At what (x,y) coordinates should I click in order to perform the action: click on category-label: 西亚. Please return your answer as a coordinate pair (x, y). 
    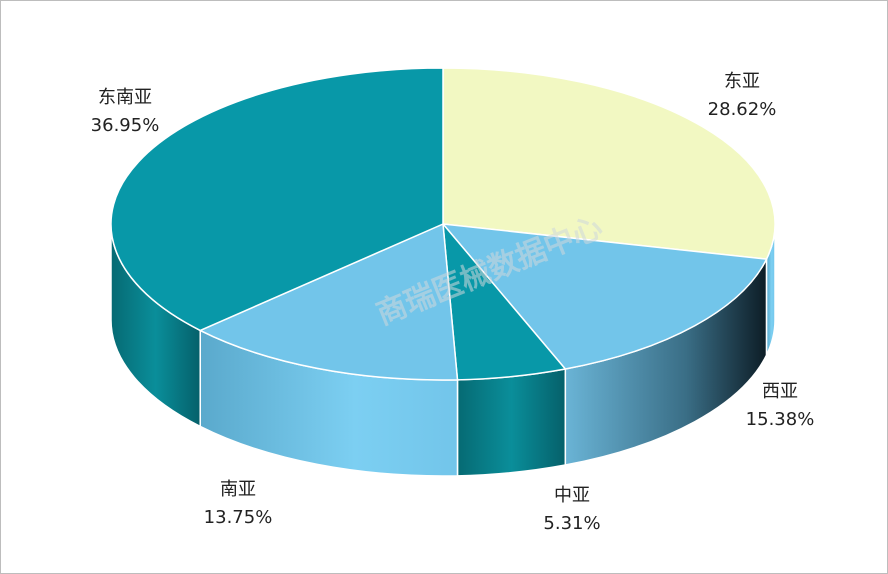
    Looking at the image, I should click on (780, 391).